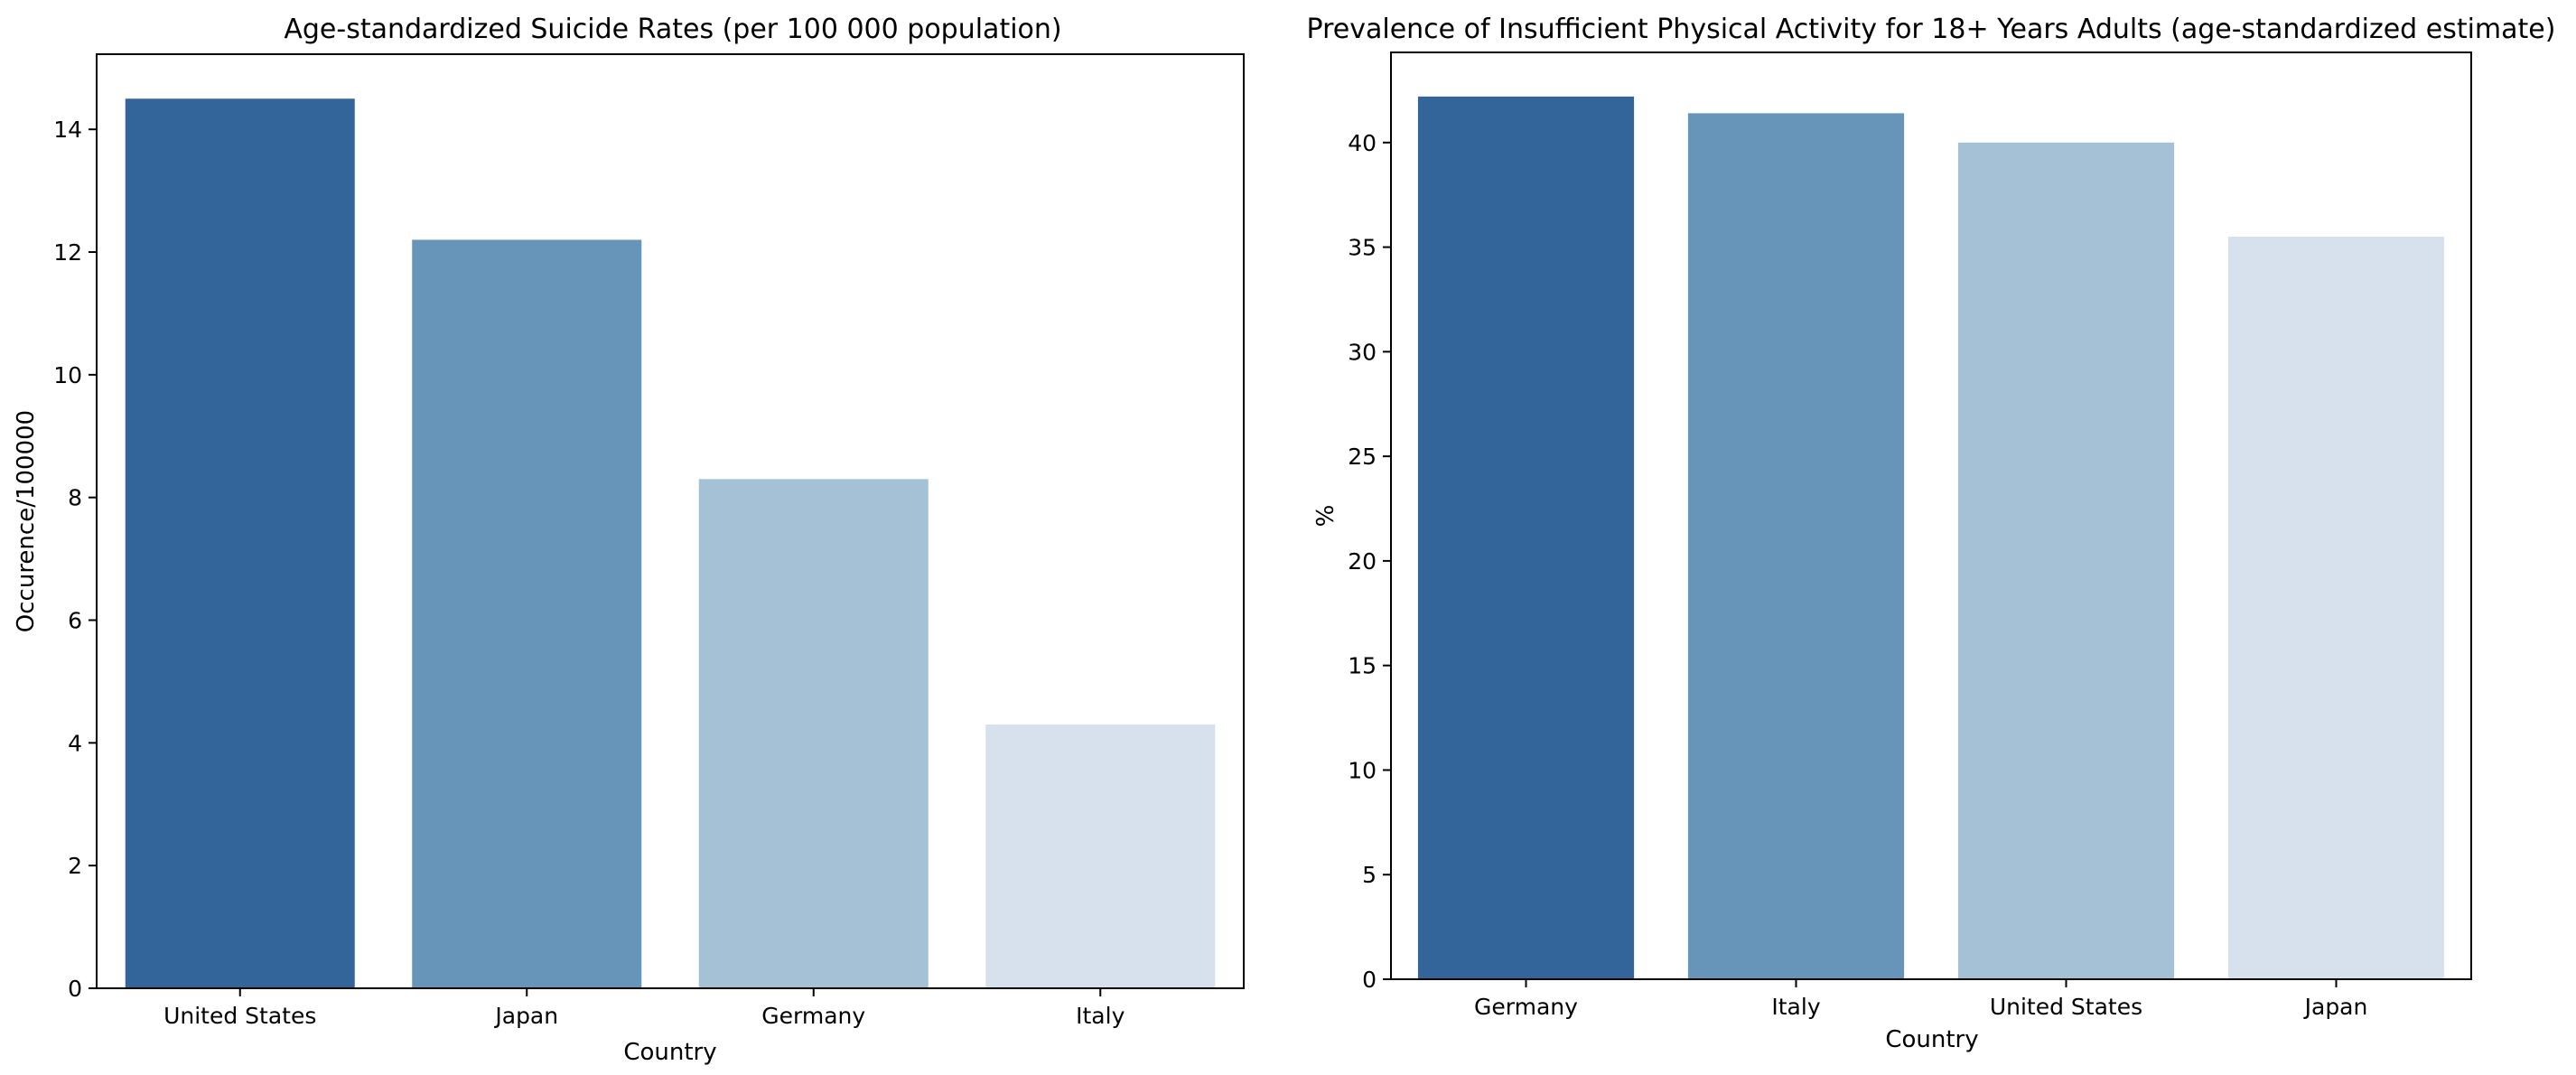 Image resolution: width=2576 pixels, height=1075 pixels. I want to click on y-tick-label: 5, so click(1369, 875).